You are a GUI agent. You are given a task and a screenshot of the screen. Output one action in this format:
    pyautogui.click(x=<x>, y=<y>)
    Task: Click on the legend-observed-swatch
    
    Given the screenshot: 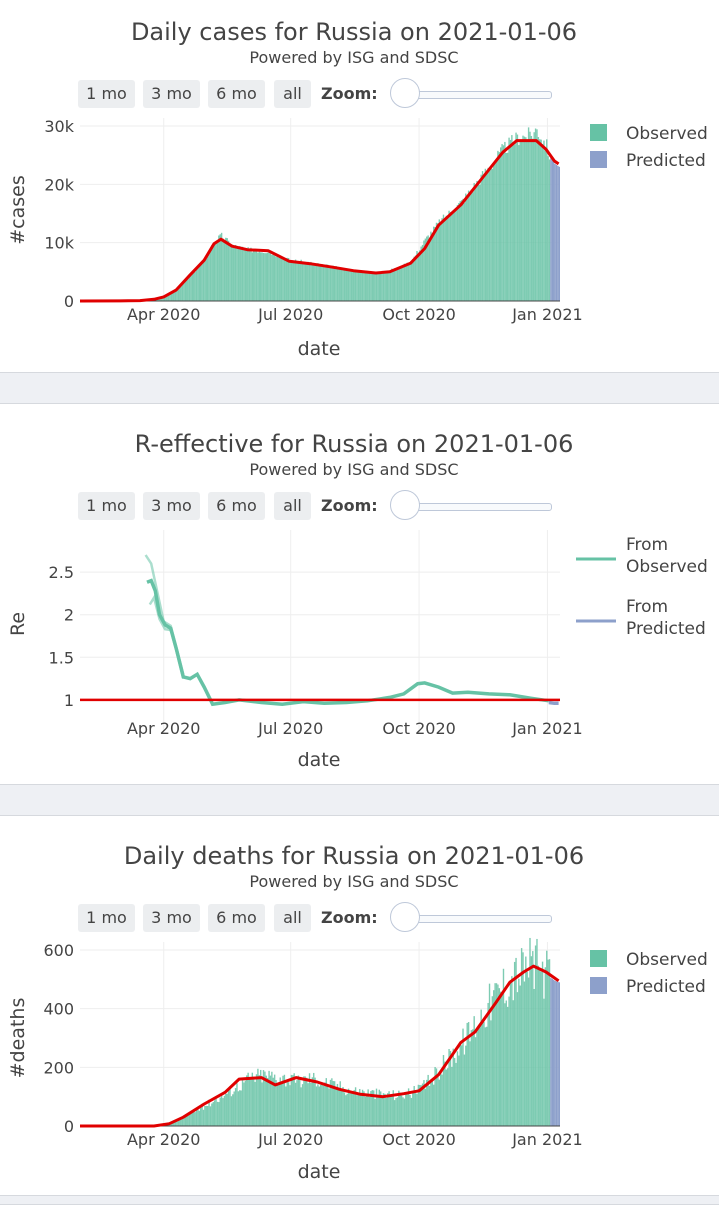 What is the action you would take?
    pyautogui.click(x=598, y=132)
    